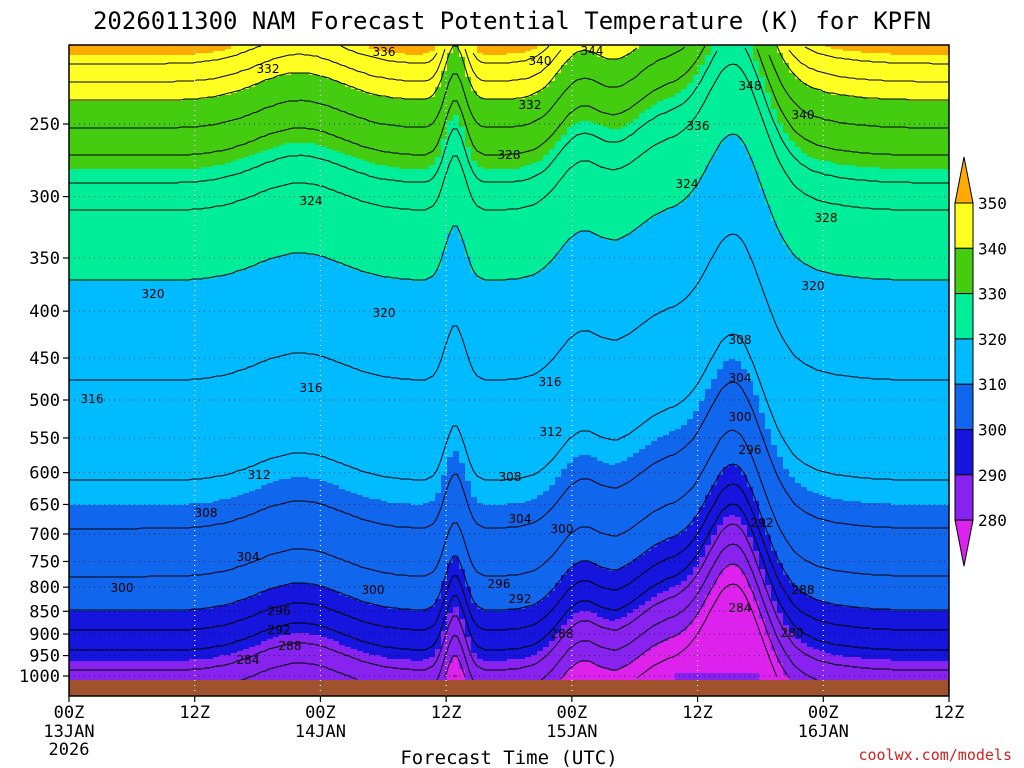 Image resolution: width=1024 pixels, height=768 pixels. Describe the element at coordinates (964, 180) in the screenshot. I see `colorbar-top-arrow` at that location.